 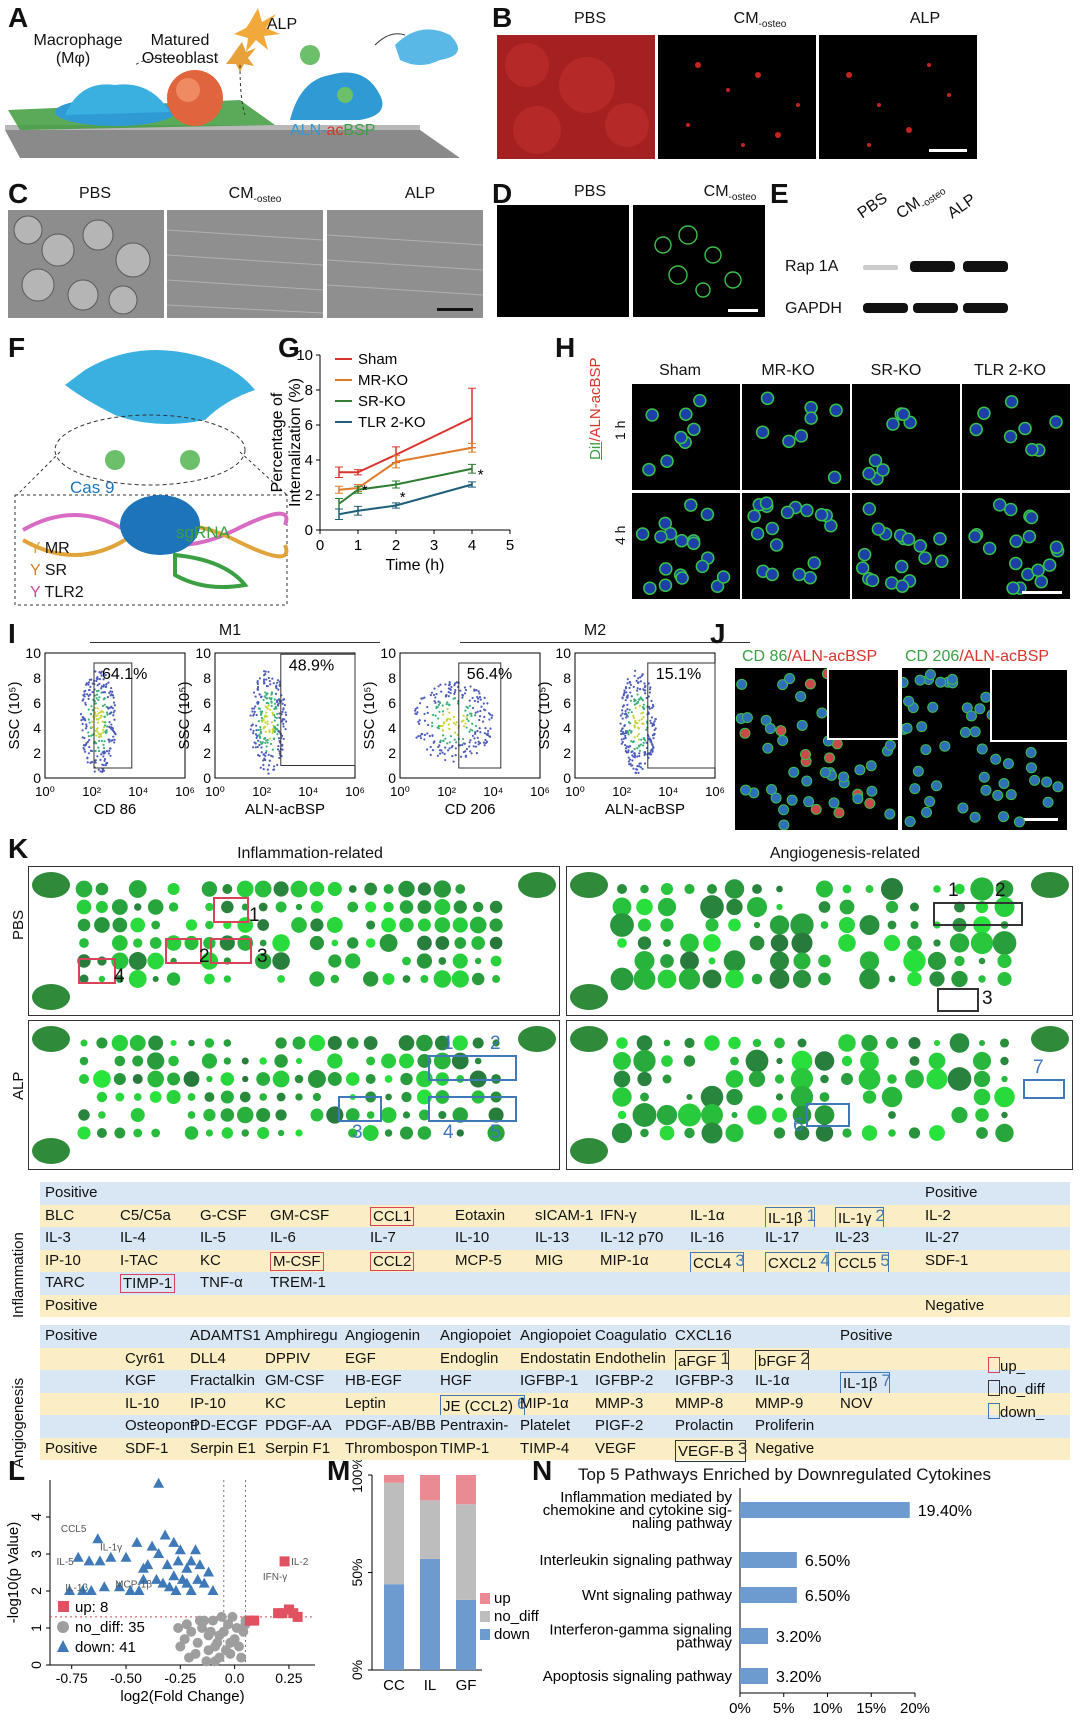 I want to click on panel-h-image-r2-c4, so click(x=1016, y=546).